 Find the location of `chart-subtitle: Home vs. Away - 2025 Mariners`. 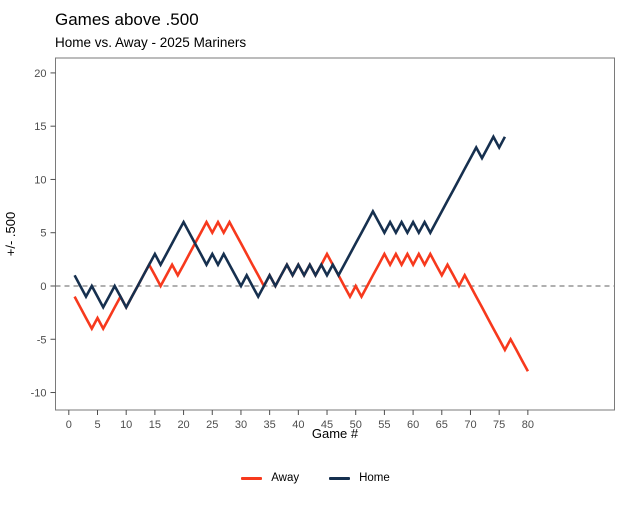

chart-subtitle: Home vs. Away - 2025 Mariners is located at coordinates (150, 42).